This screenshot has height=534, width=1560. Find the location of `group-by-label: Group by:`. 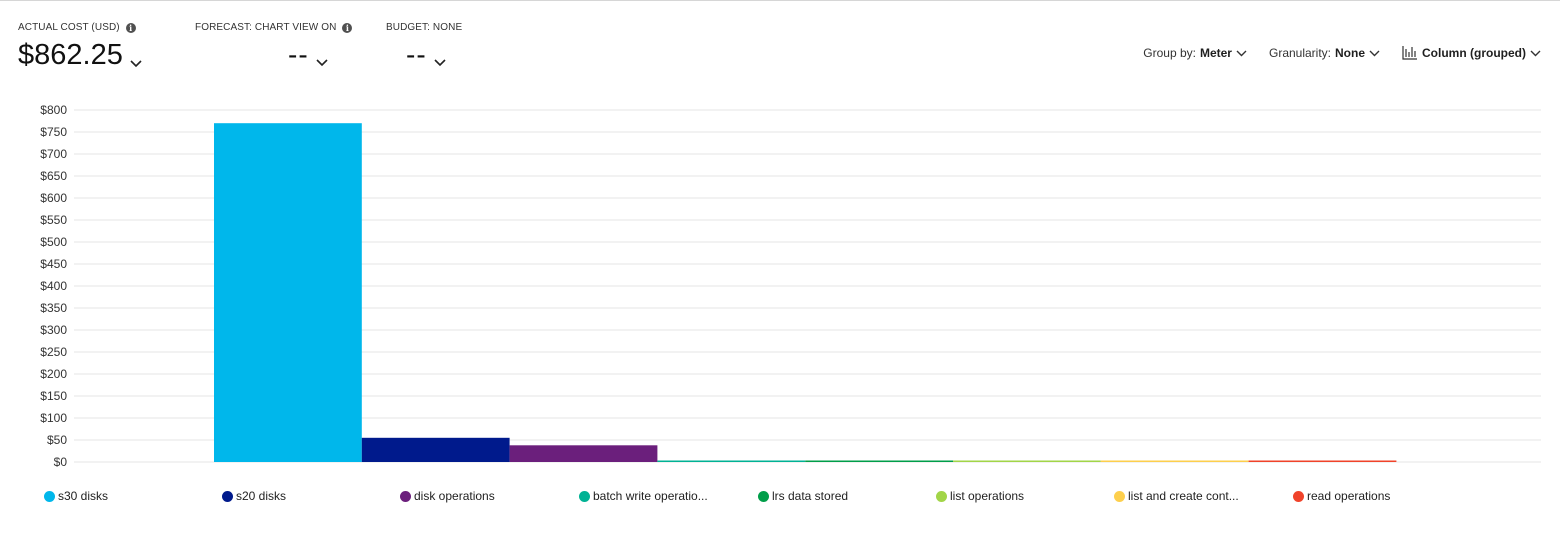

group-by-label: Group by: is located at coordinates (1169, 53).